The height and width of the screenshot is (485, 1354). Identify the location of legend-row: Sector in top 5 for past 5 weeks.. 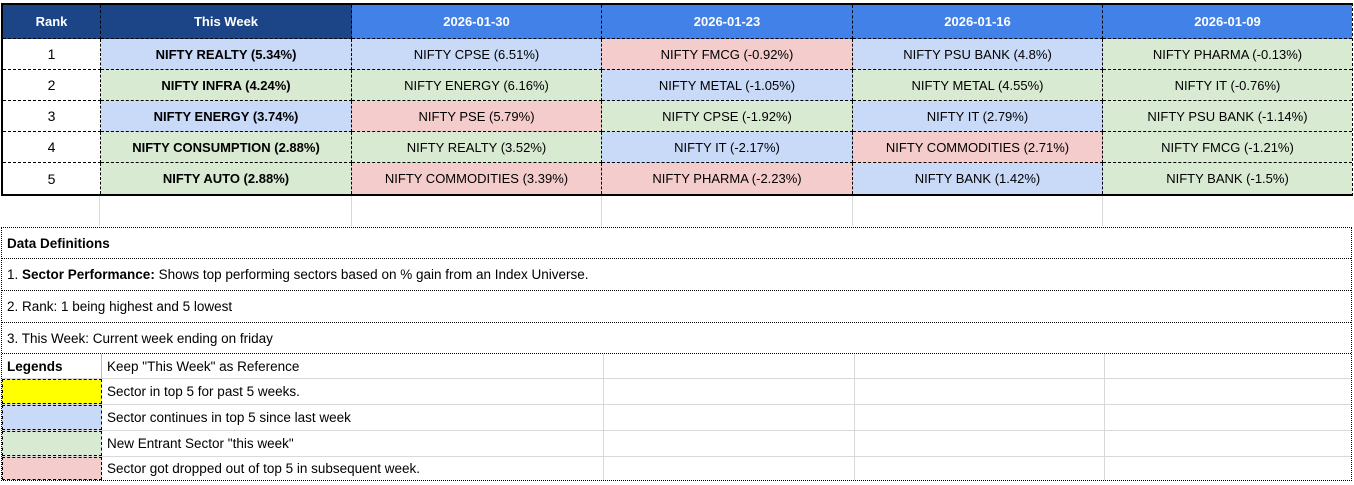
(676, 392).